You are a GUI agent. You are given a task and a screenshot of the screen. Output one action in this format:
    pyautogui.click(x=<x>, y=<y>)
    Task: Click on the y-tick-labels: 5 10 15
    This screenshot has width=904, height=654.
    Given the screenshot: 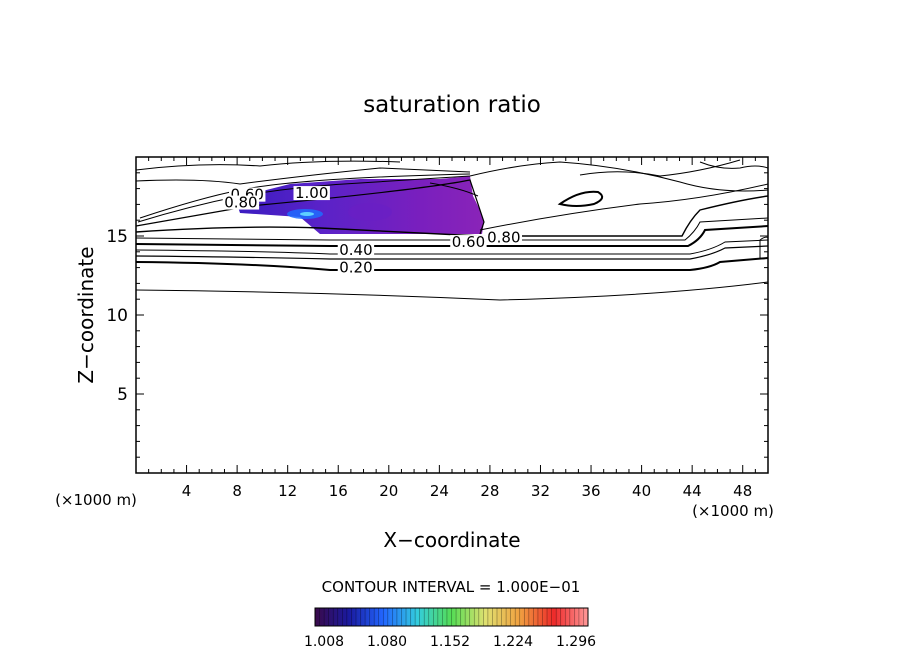 What is the action you would take?
    pyautogui.click(x=117, y=316)
    